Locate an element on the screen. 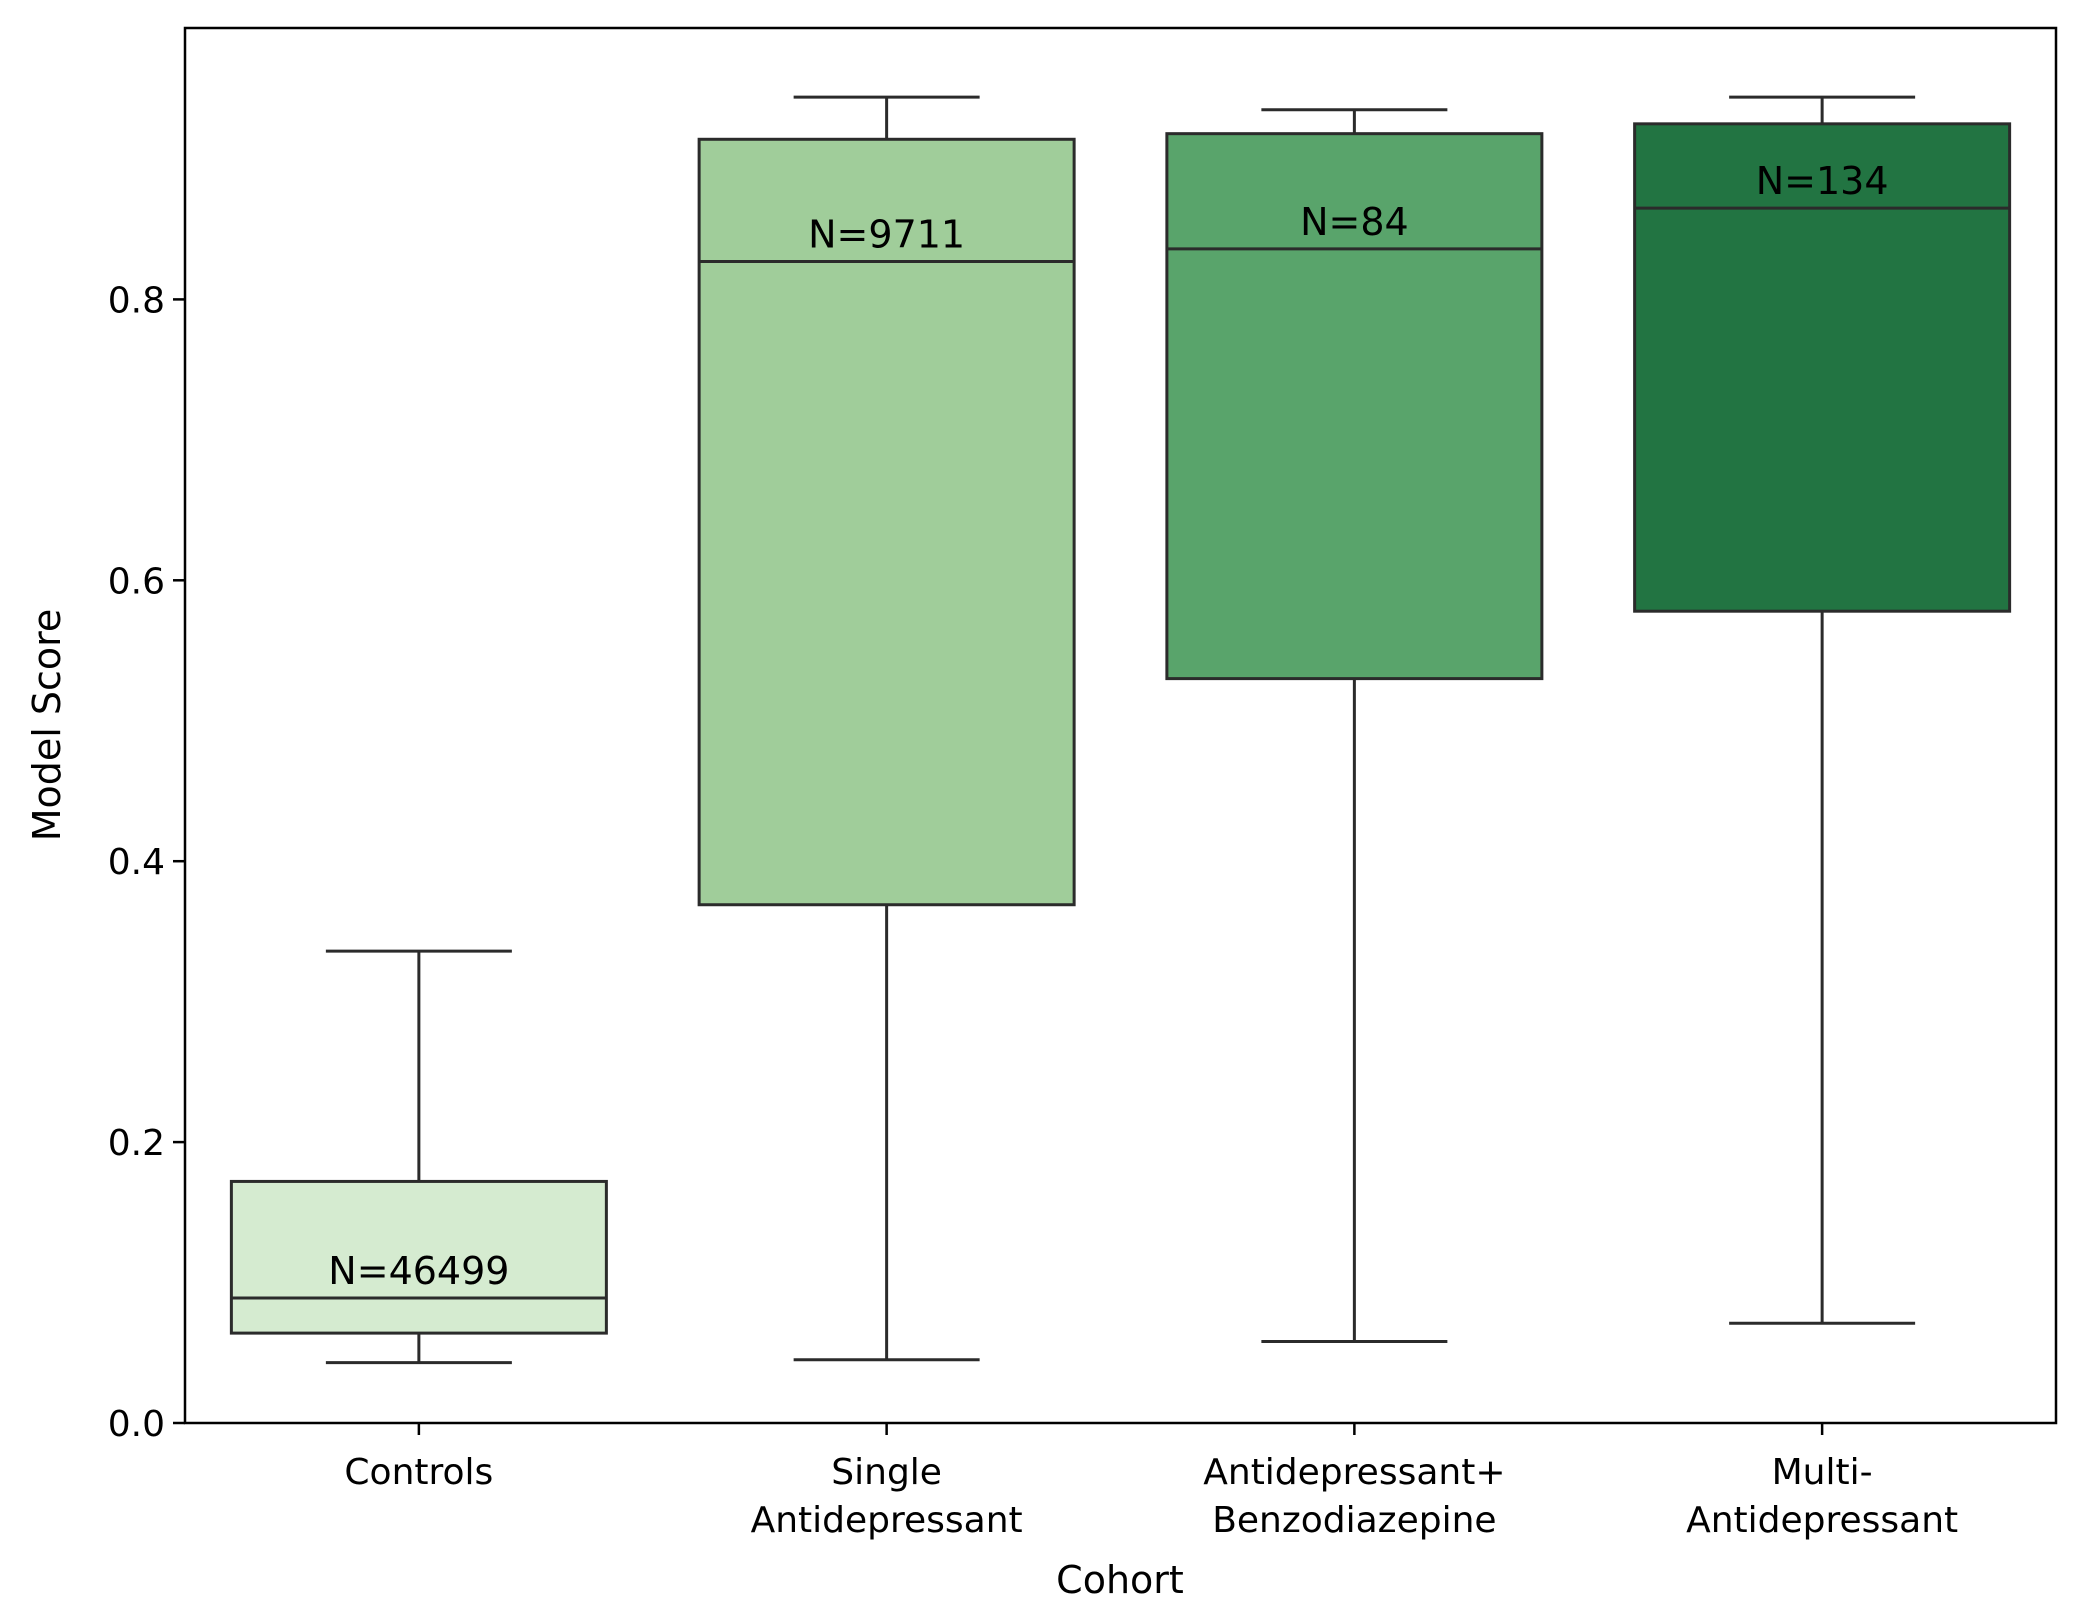  x-tick-label: Benzodiazepine is located at coordinates (1354, 1520).